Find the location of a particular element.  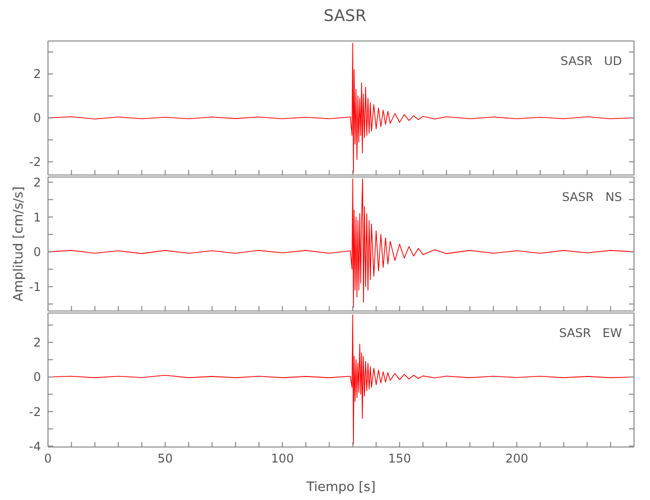

y-tick-label: 1 is located at coordinates (37, 217).